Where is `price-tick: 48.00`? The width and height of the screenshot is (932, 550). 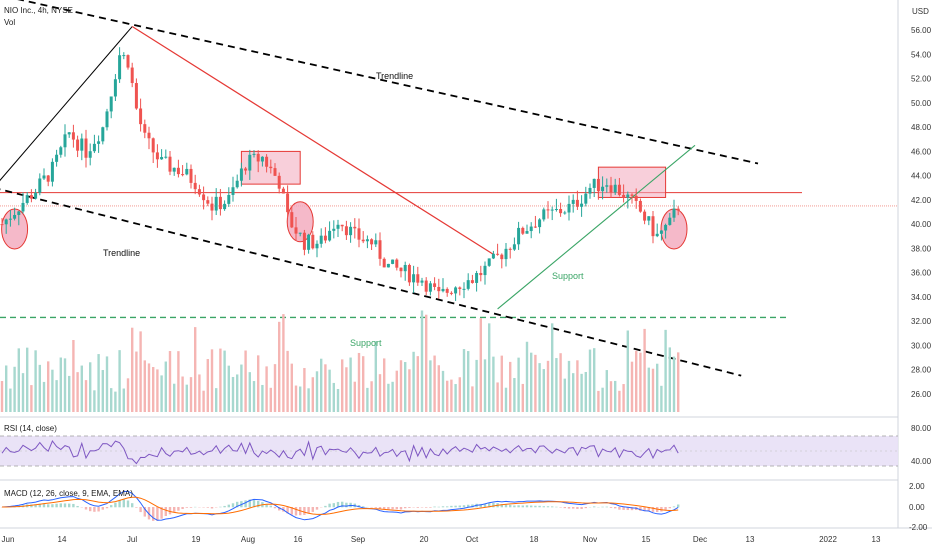 price-tick: 48.00 is located at coordinates (921, 127).